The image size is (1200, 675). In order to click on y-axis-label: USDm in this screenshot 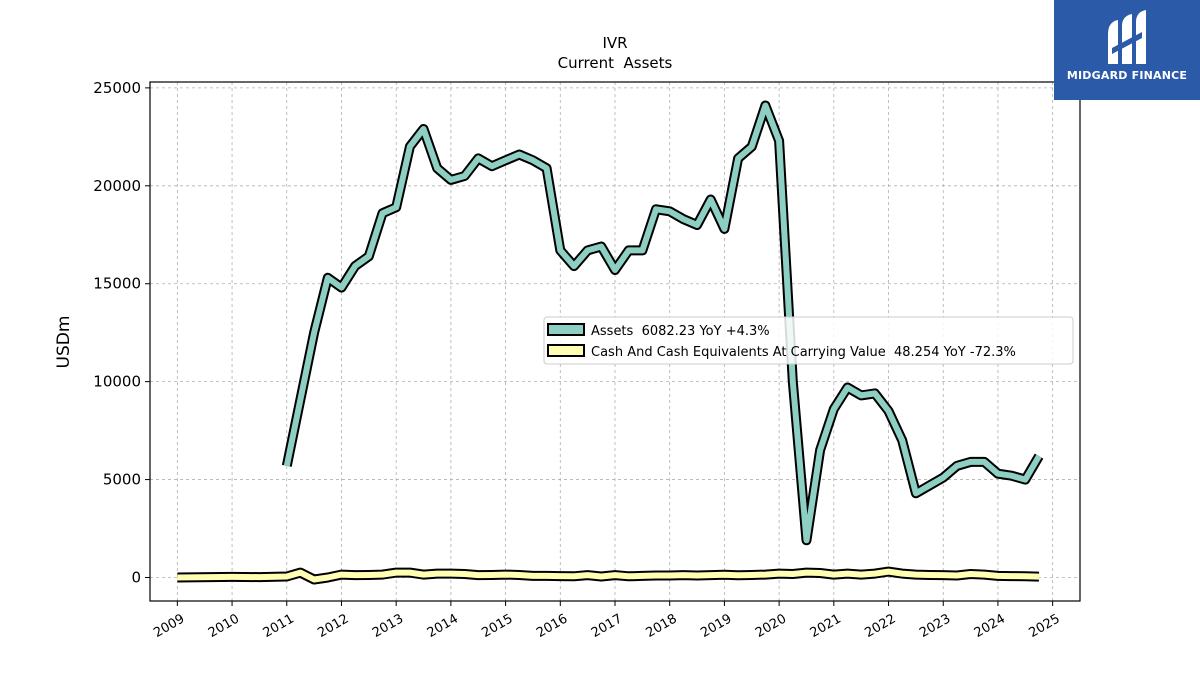, I will do `click(64, 342)`.